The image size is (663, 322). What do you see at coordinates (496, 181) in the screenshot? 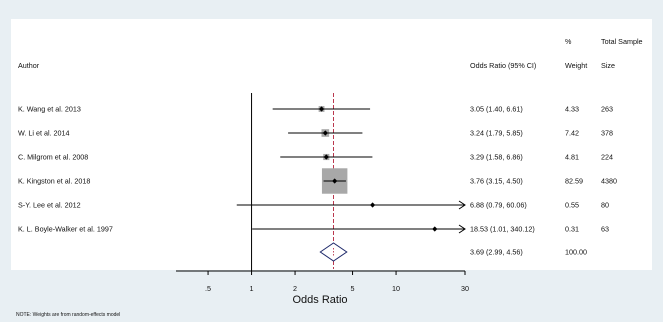
I see `study-or-ci: 3.76 (3.15, 4.50)` at bounding box center [496, 181].